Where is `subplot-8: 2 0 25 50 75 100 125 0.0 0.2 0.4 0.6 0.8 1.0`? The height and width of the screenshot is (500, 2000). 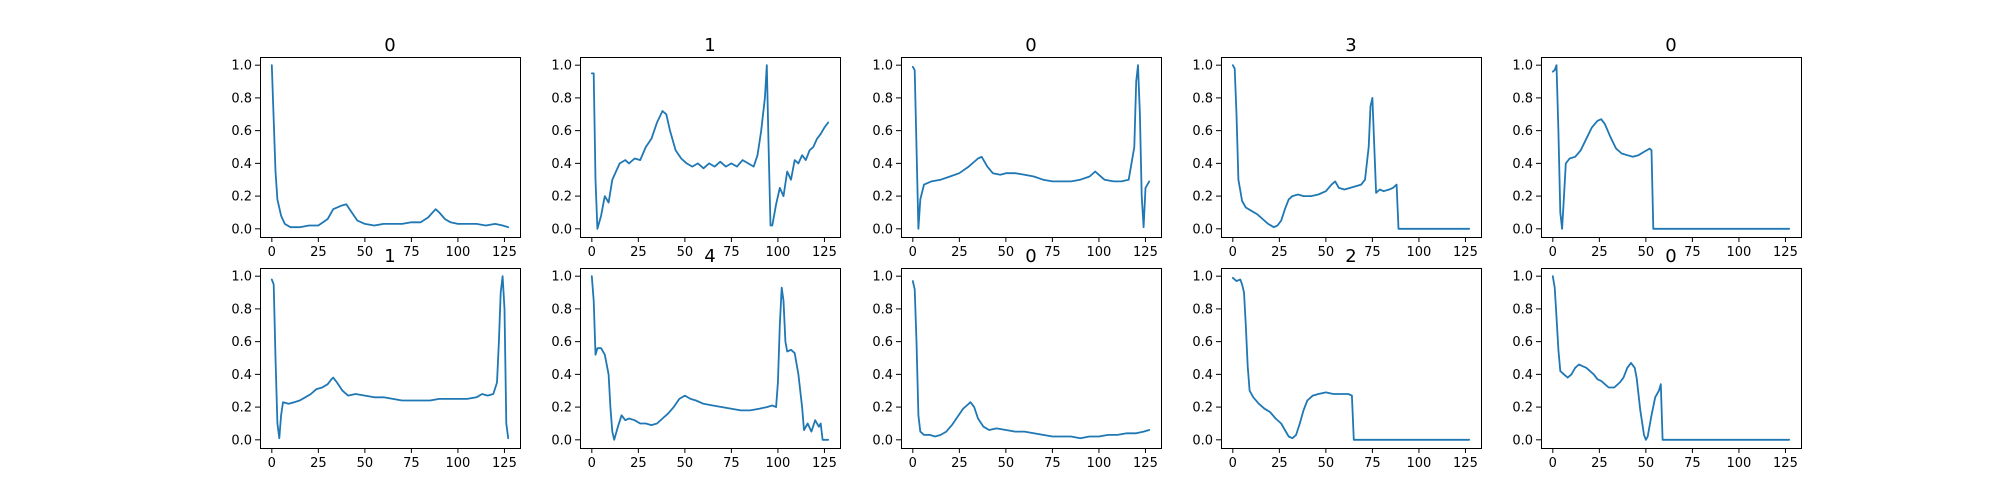
subplot-8: 2 0 25 50 75 100 125 0.0 0.2 0.4 0.6 0.8 1.0 is located at coordinates (1337, 358).